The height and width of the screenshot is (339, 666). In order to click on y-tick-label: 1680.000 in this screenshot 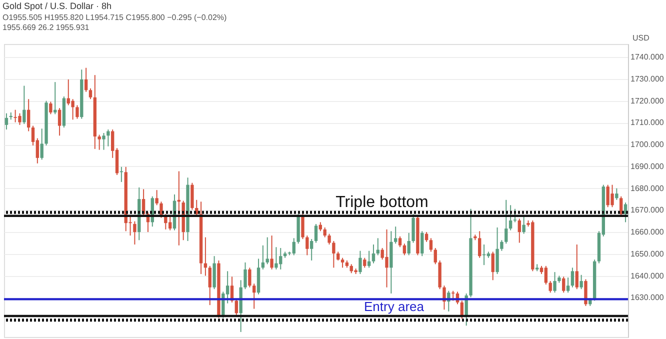, I will do `click(647, 188)`.